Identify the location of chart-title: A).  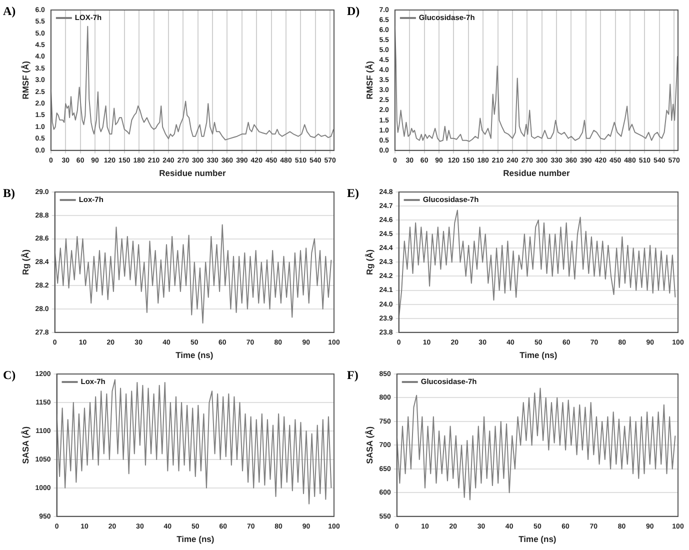
(9, 11).